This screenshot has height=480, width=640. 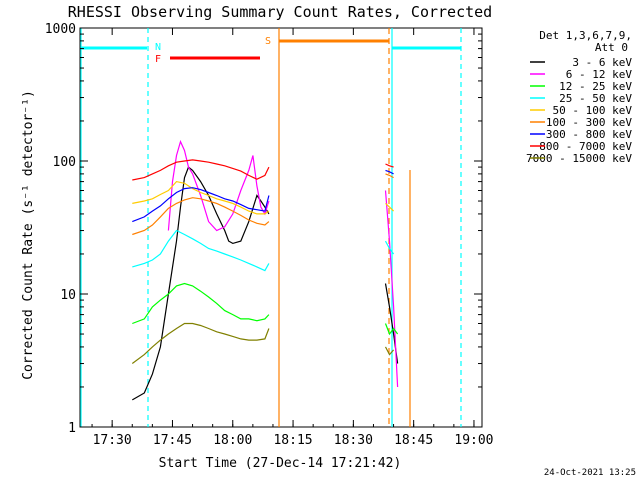 I want to click on marker-s: S, so click(x=268, y=41).